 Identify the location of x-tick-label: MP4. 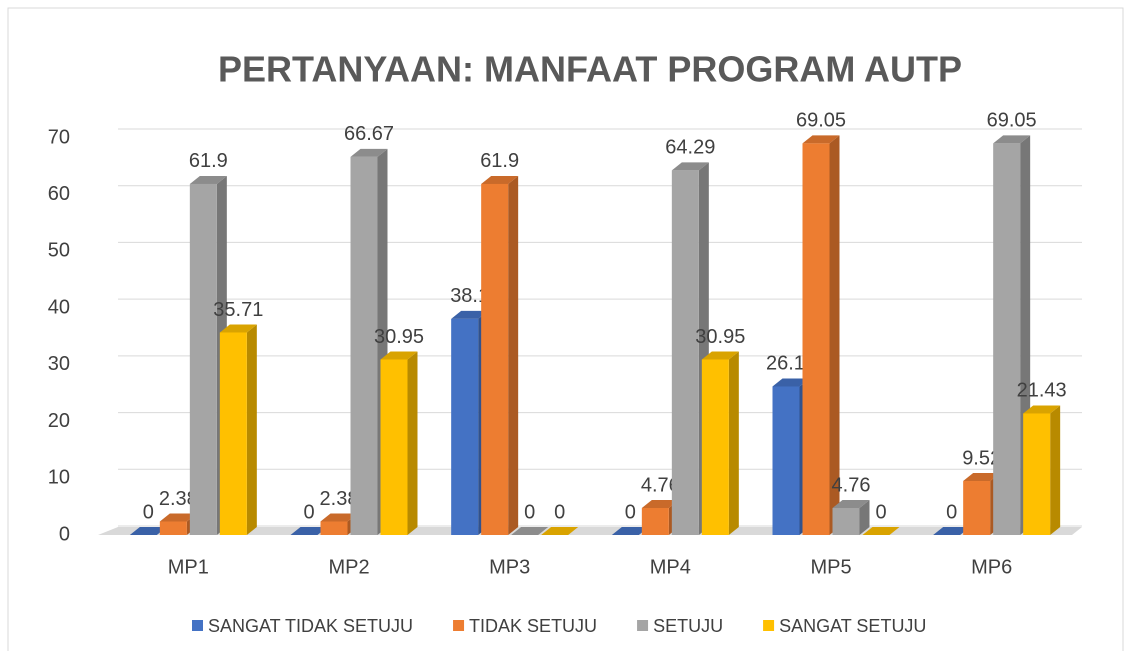
(670, 567).